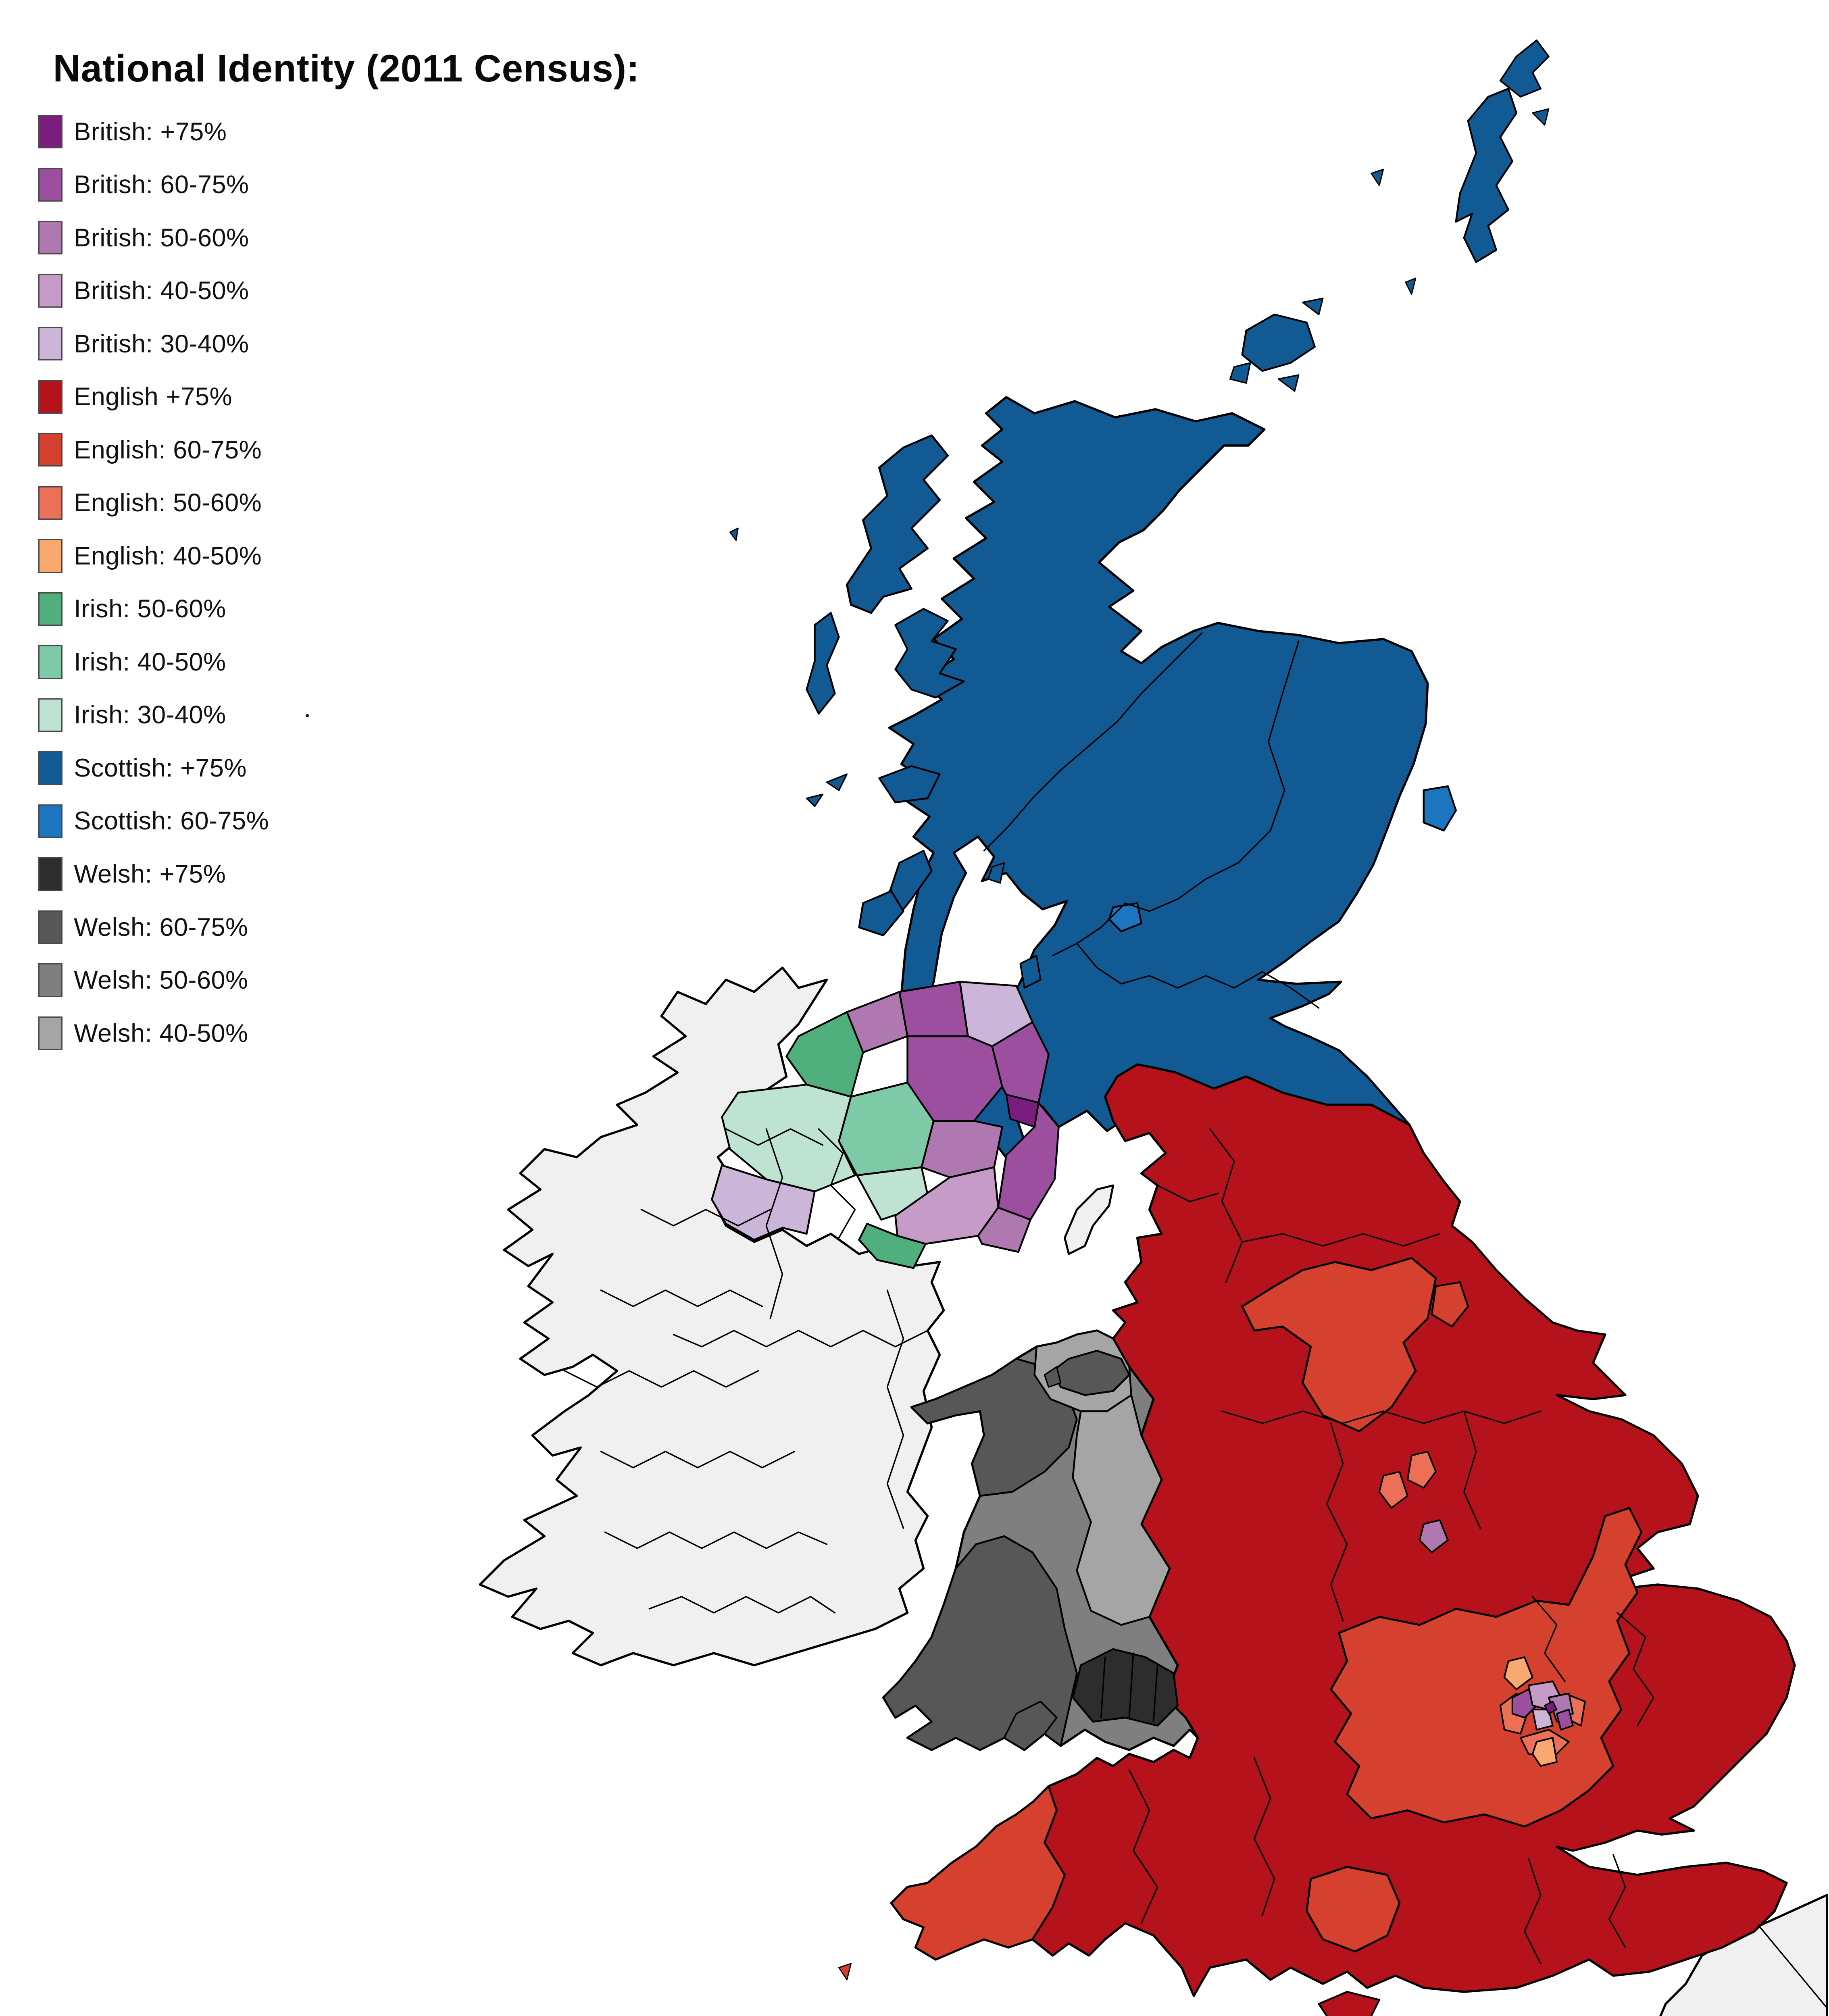 Image resolution: width=1829 pixels, height=2016 pixels. I want to click on legend-label: Scottish: +75%, so click(160, 768).